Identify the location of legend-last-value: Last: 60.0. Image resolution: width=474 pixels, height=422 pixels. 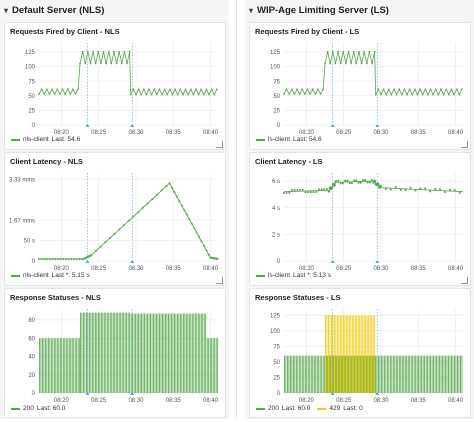
(51, 408).